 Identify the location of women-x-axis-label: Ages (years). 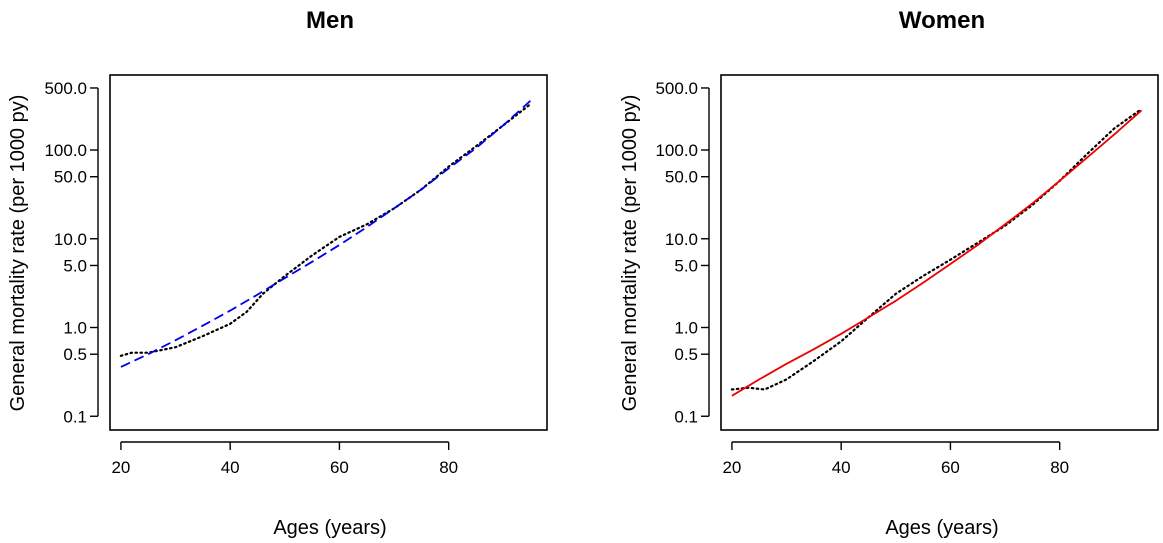
(941, 528).